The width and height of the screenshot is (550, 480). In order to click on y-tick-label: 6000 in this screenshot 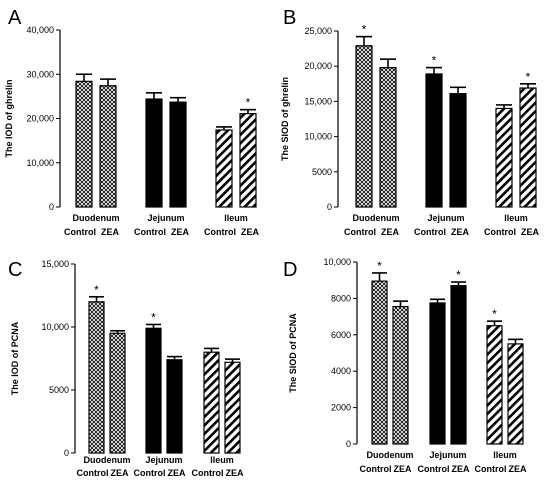, I will do `click(341, 335)`.